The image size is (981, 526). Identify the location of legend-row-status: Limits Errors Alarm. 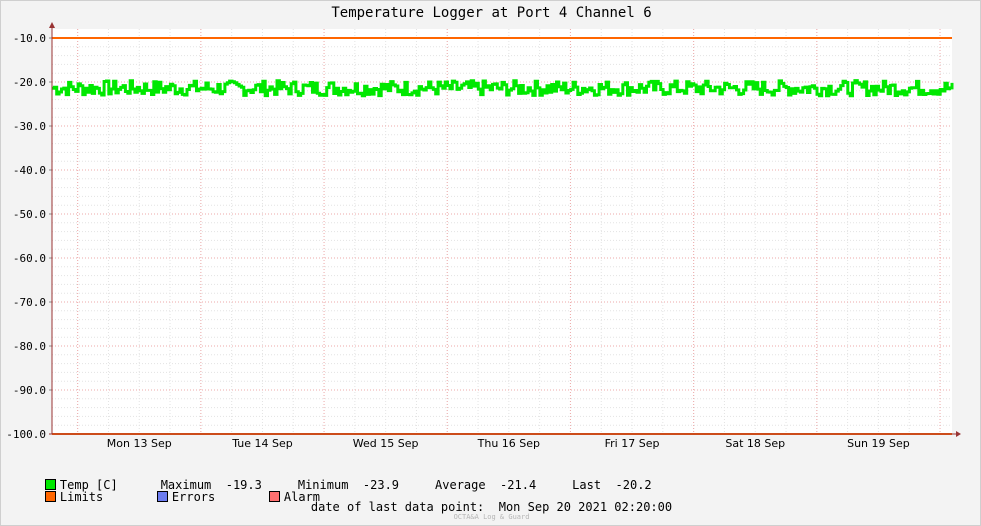
(168, 497).